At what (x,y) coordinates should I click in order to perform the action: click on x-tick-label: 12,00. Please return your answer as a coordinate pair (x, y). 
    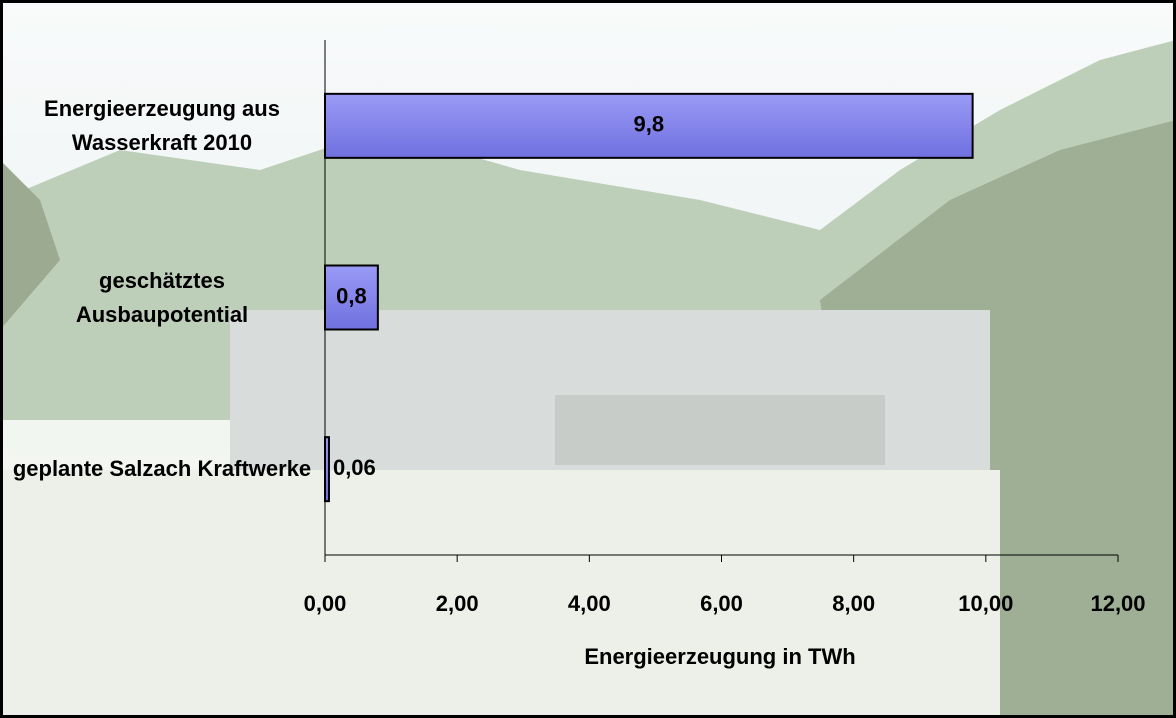
    Looking at the image, I should click on (1117, 603).